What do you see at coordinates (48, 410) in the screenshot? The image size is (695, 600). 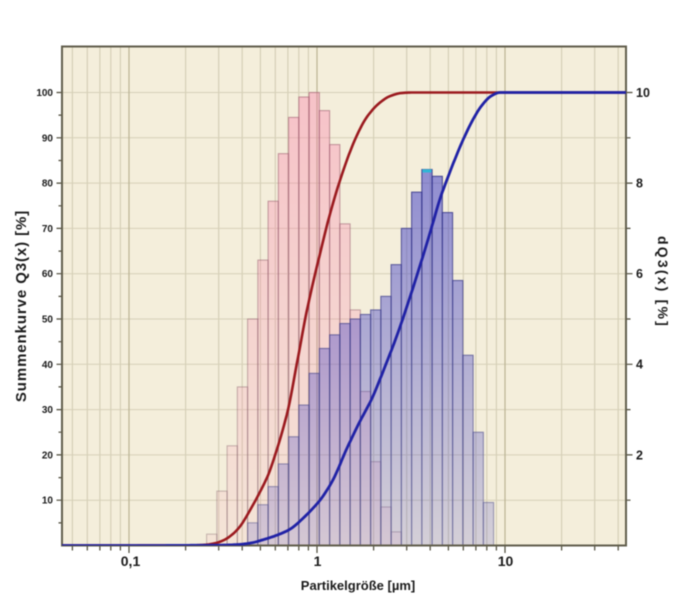 I see `svg-text: 30` at bounding box center [48, 410].